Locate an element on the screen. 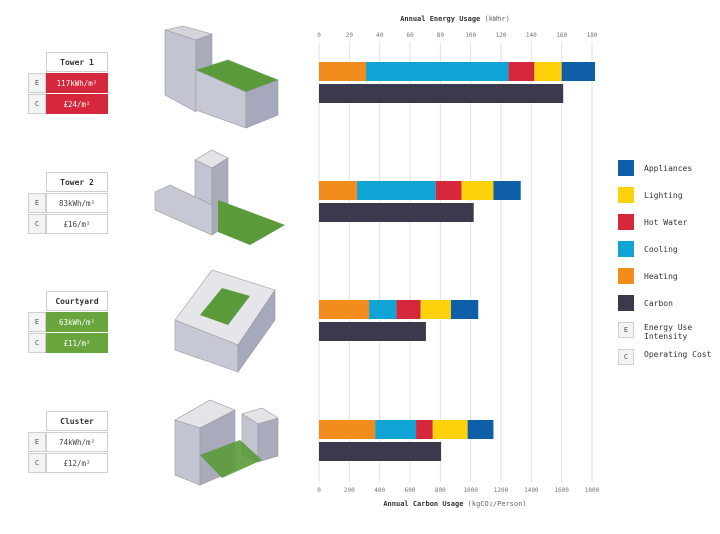 This screenshot has height=534, width=720. top-tick-label: 180 is located at coordinates (592, 35).